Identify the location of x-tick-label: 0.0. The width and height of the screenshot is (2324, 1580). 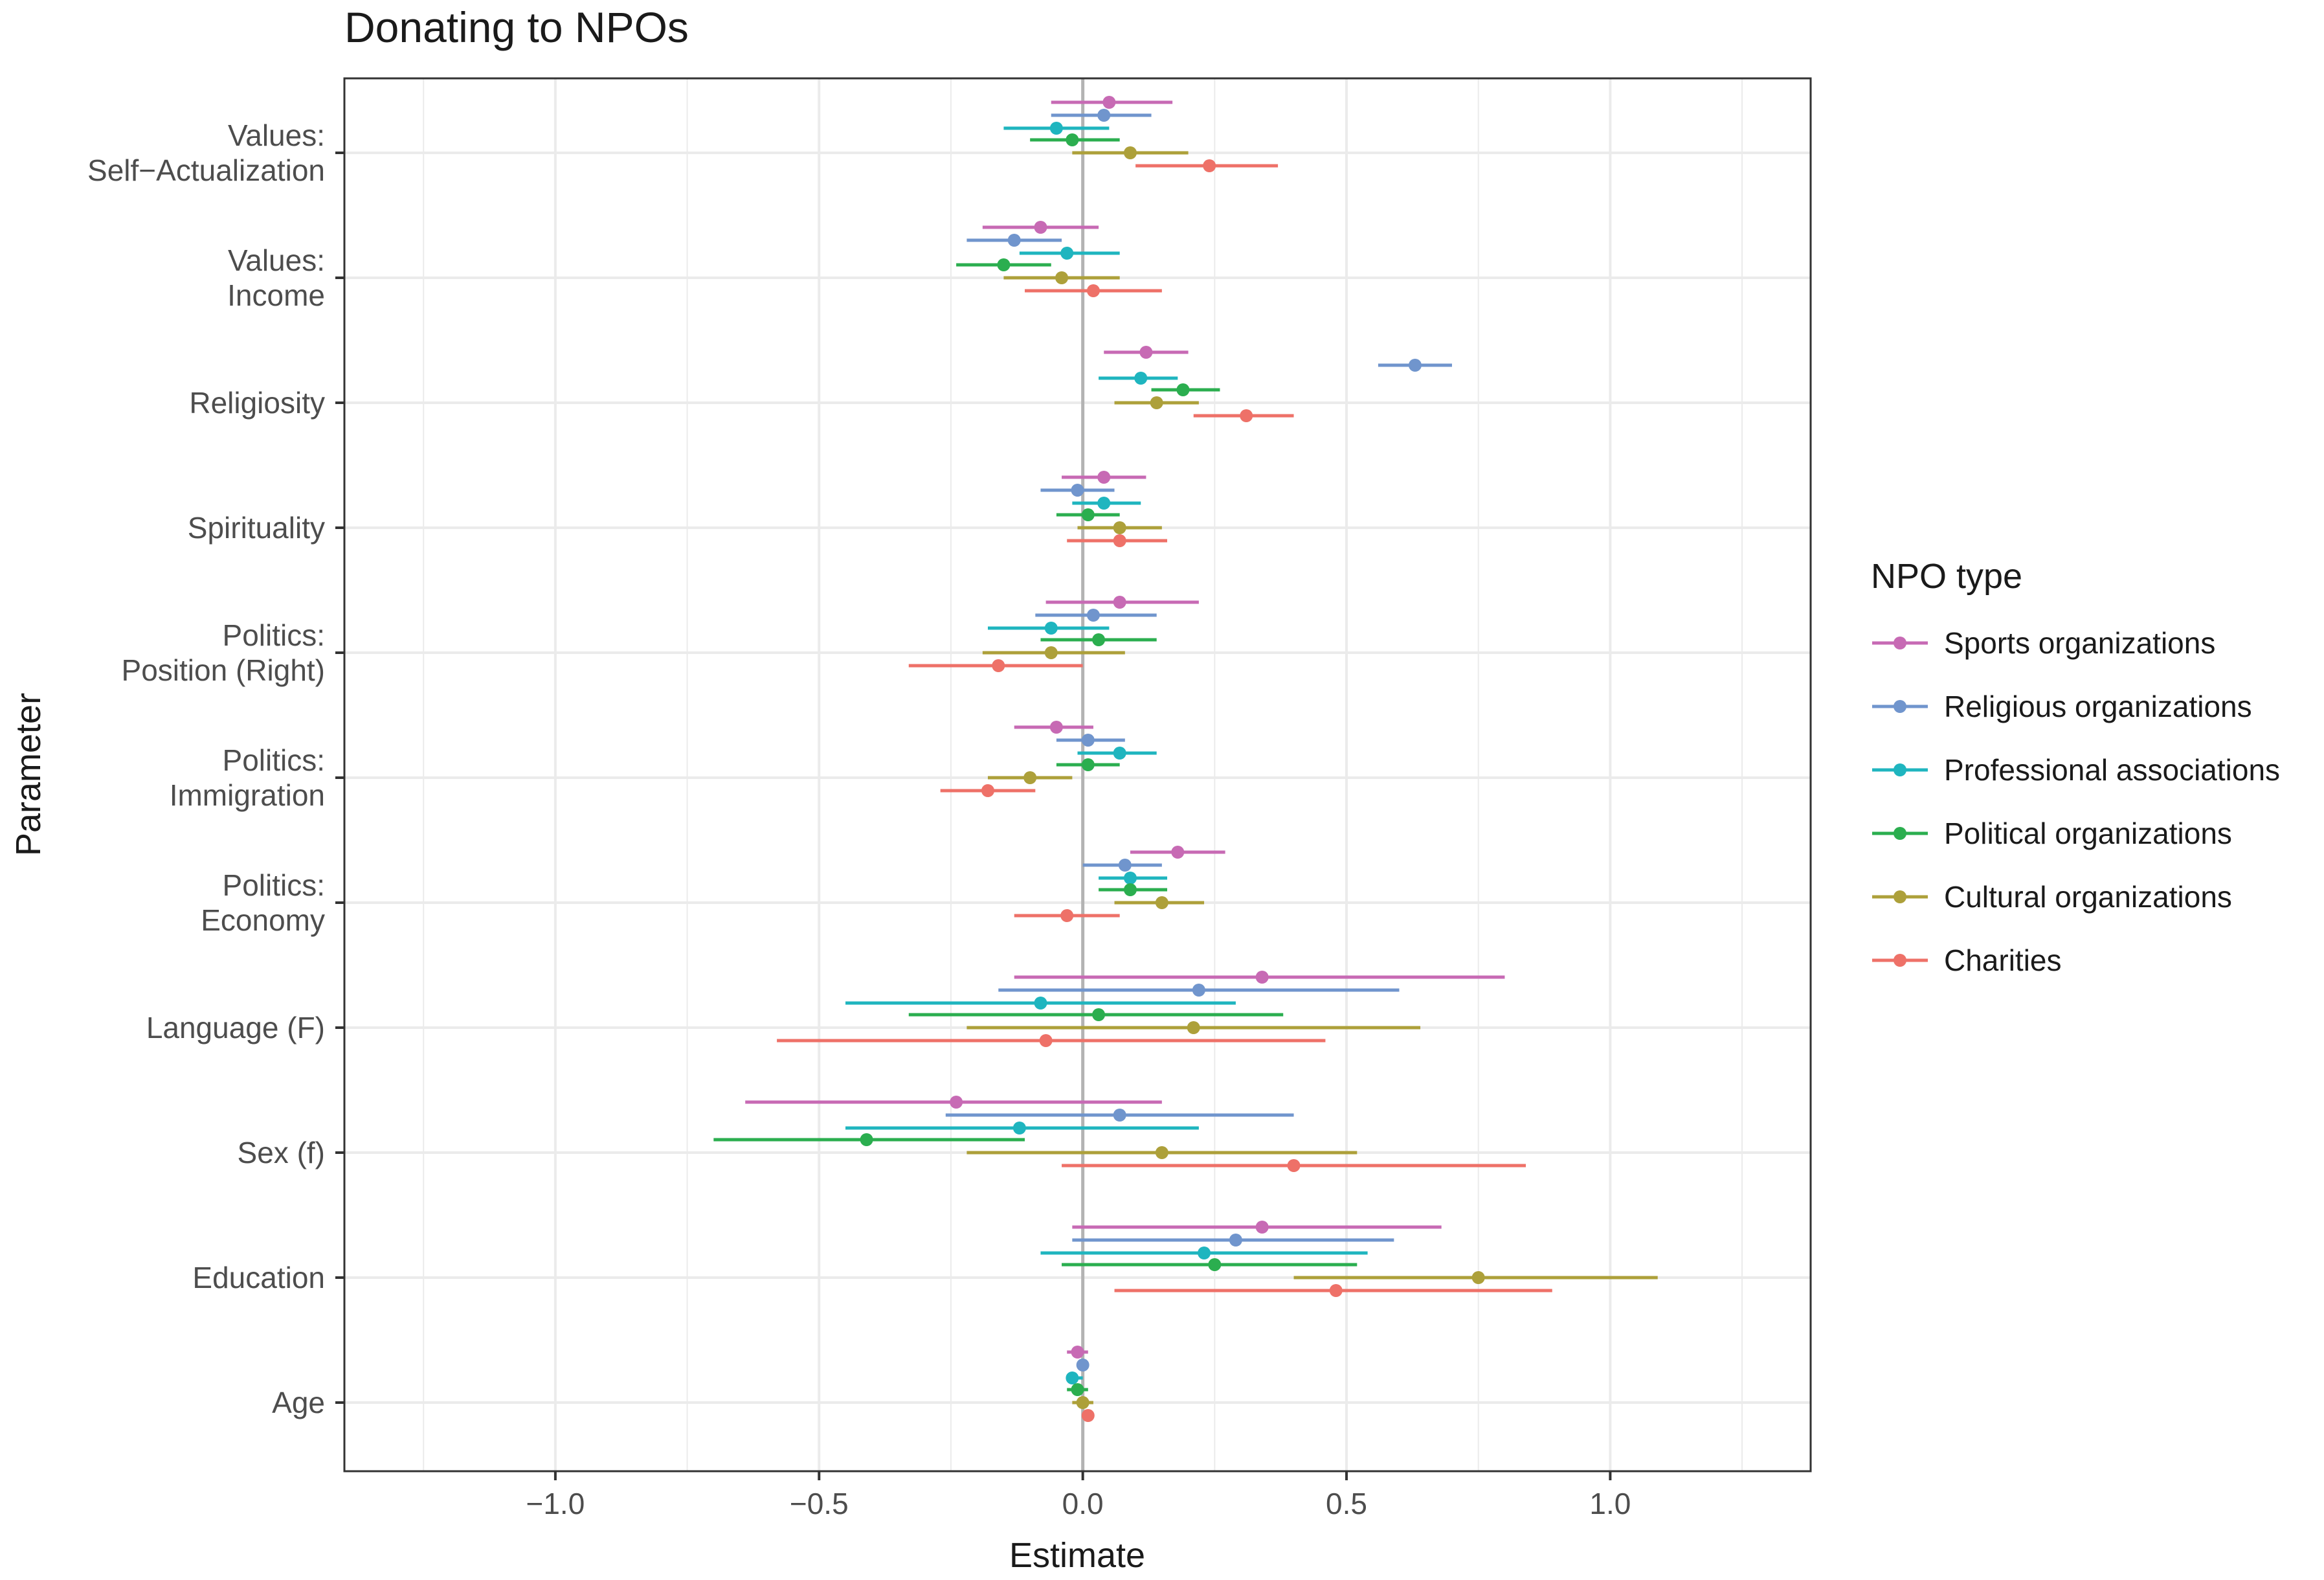
(1083, 1503).